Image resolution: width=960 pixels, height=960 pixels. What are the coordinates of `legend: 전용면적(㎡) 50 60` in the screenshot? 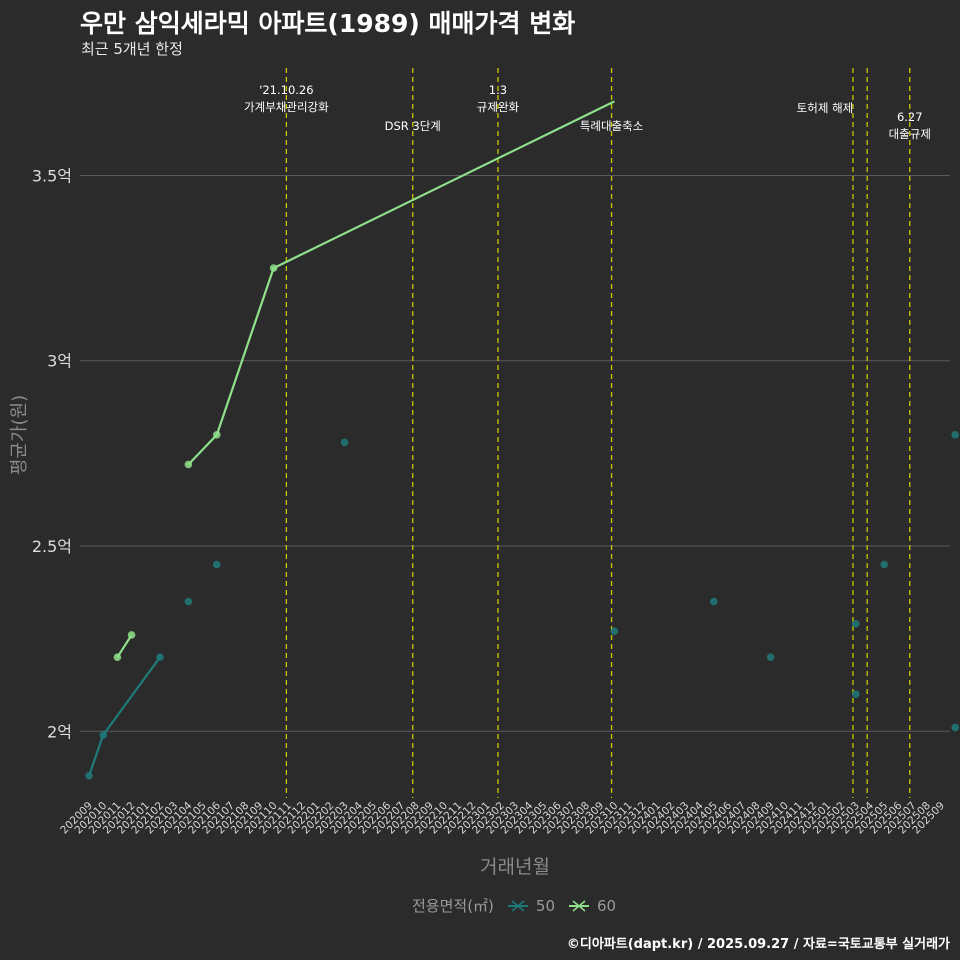 It's located at (514, 905).